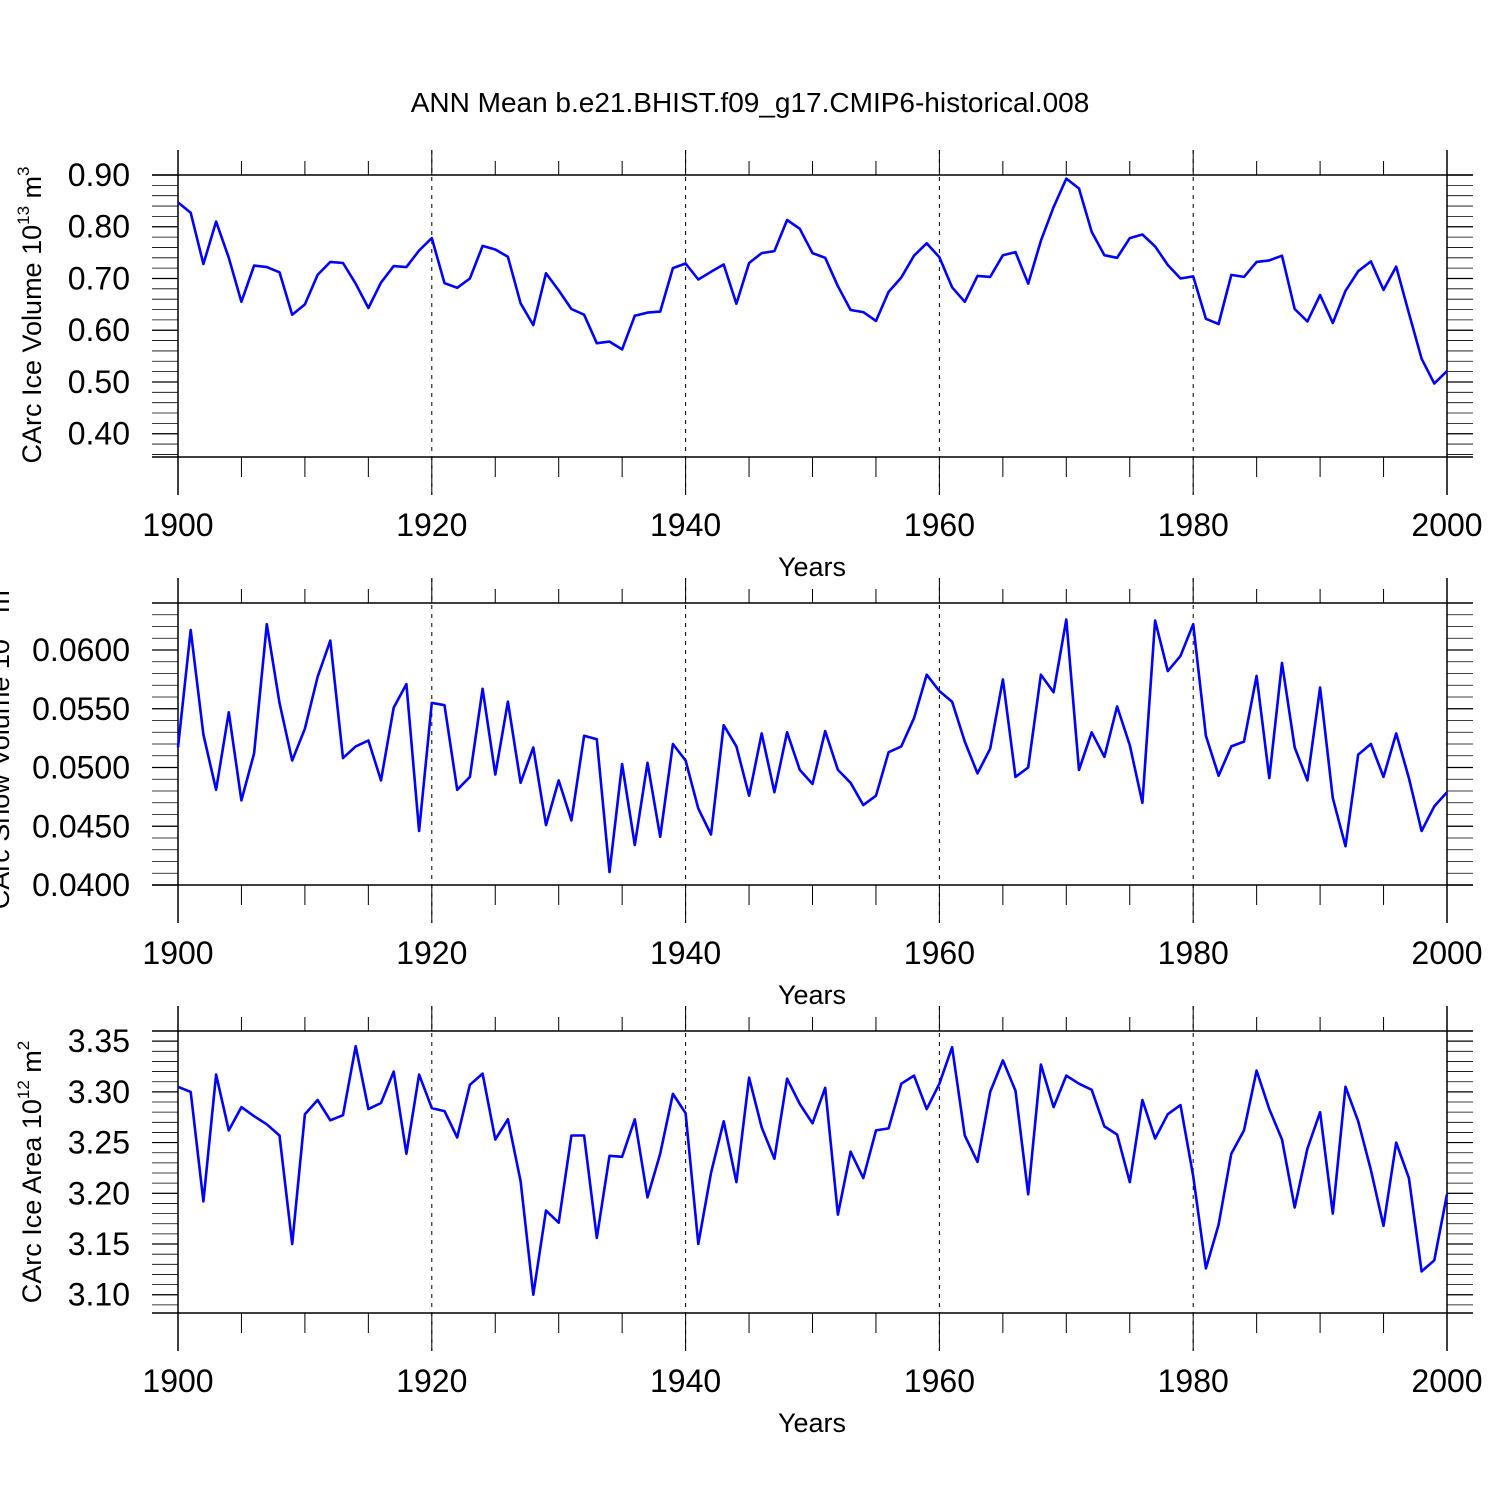 This screenshot has height=1500, width=1500. I want to click on y-tick-label: 0.0500, so click(81, 768).